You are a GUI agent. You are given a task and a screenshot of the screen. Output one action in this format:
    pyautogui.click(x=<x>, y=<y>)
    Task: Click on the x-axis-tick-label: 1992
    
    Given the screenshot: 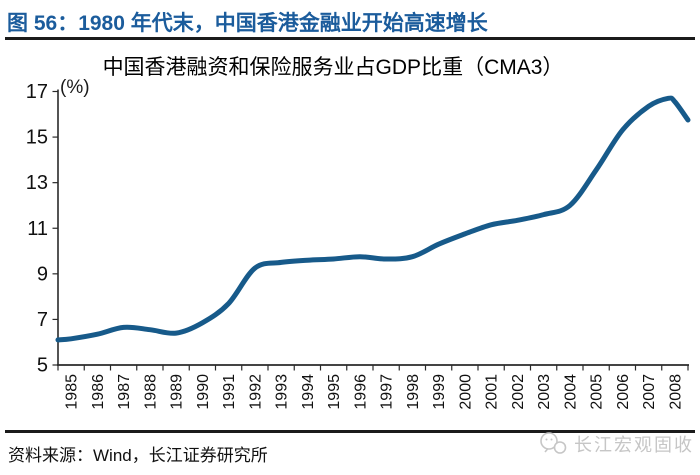 What is the action you would take?
    pyautogui.click(x=255, y=392)
    